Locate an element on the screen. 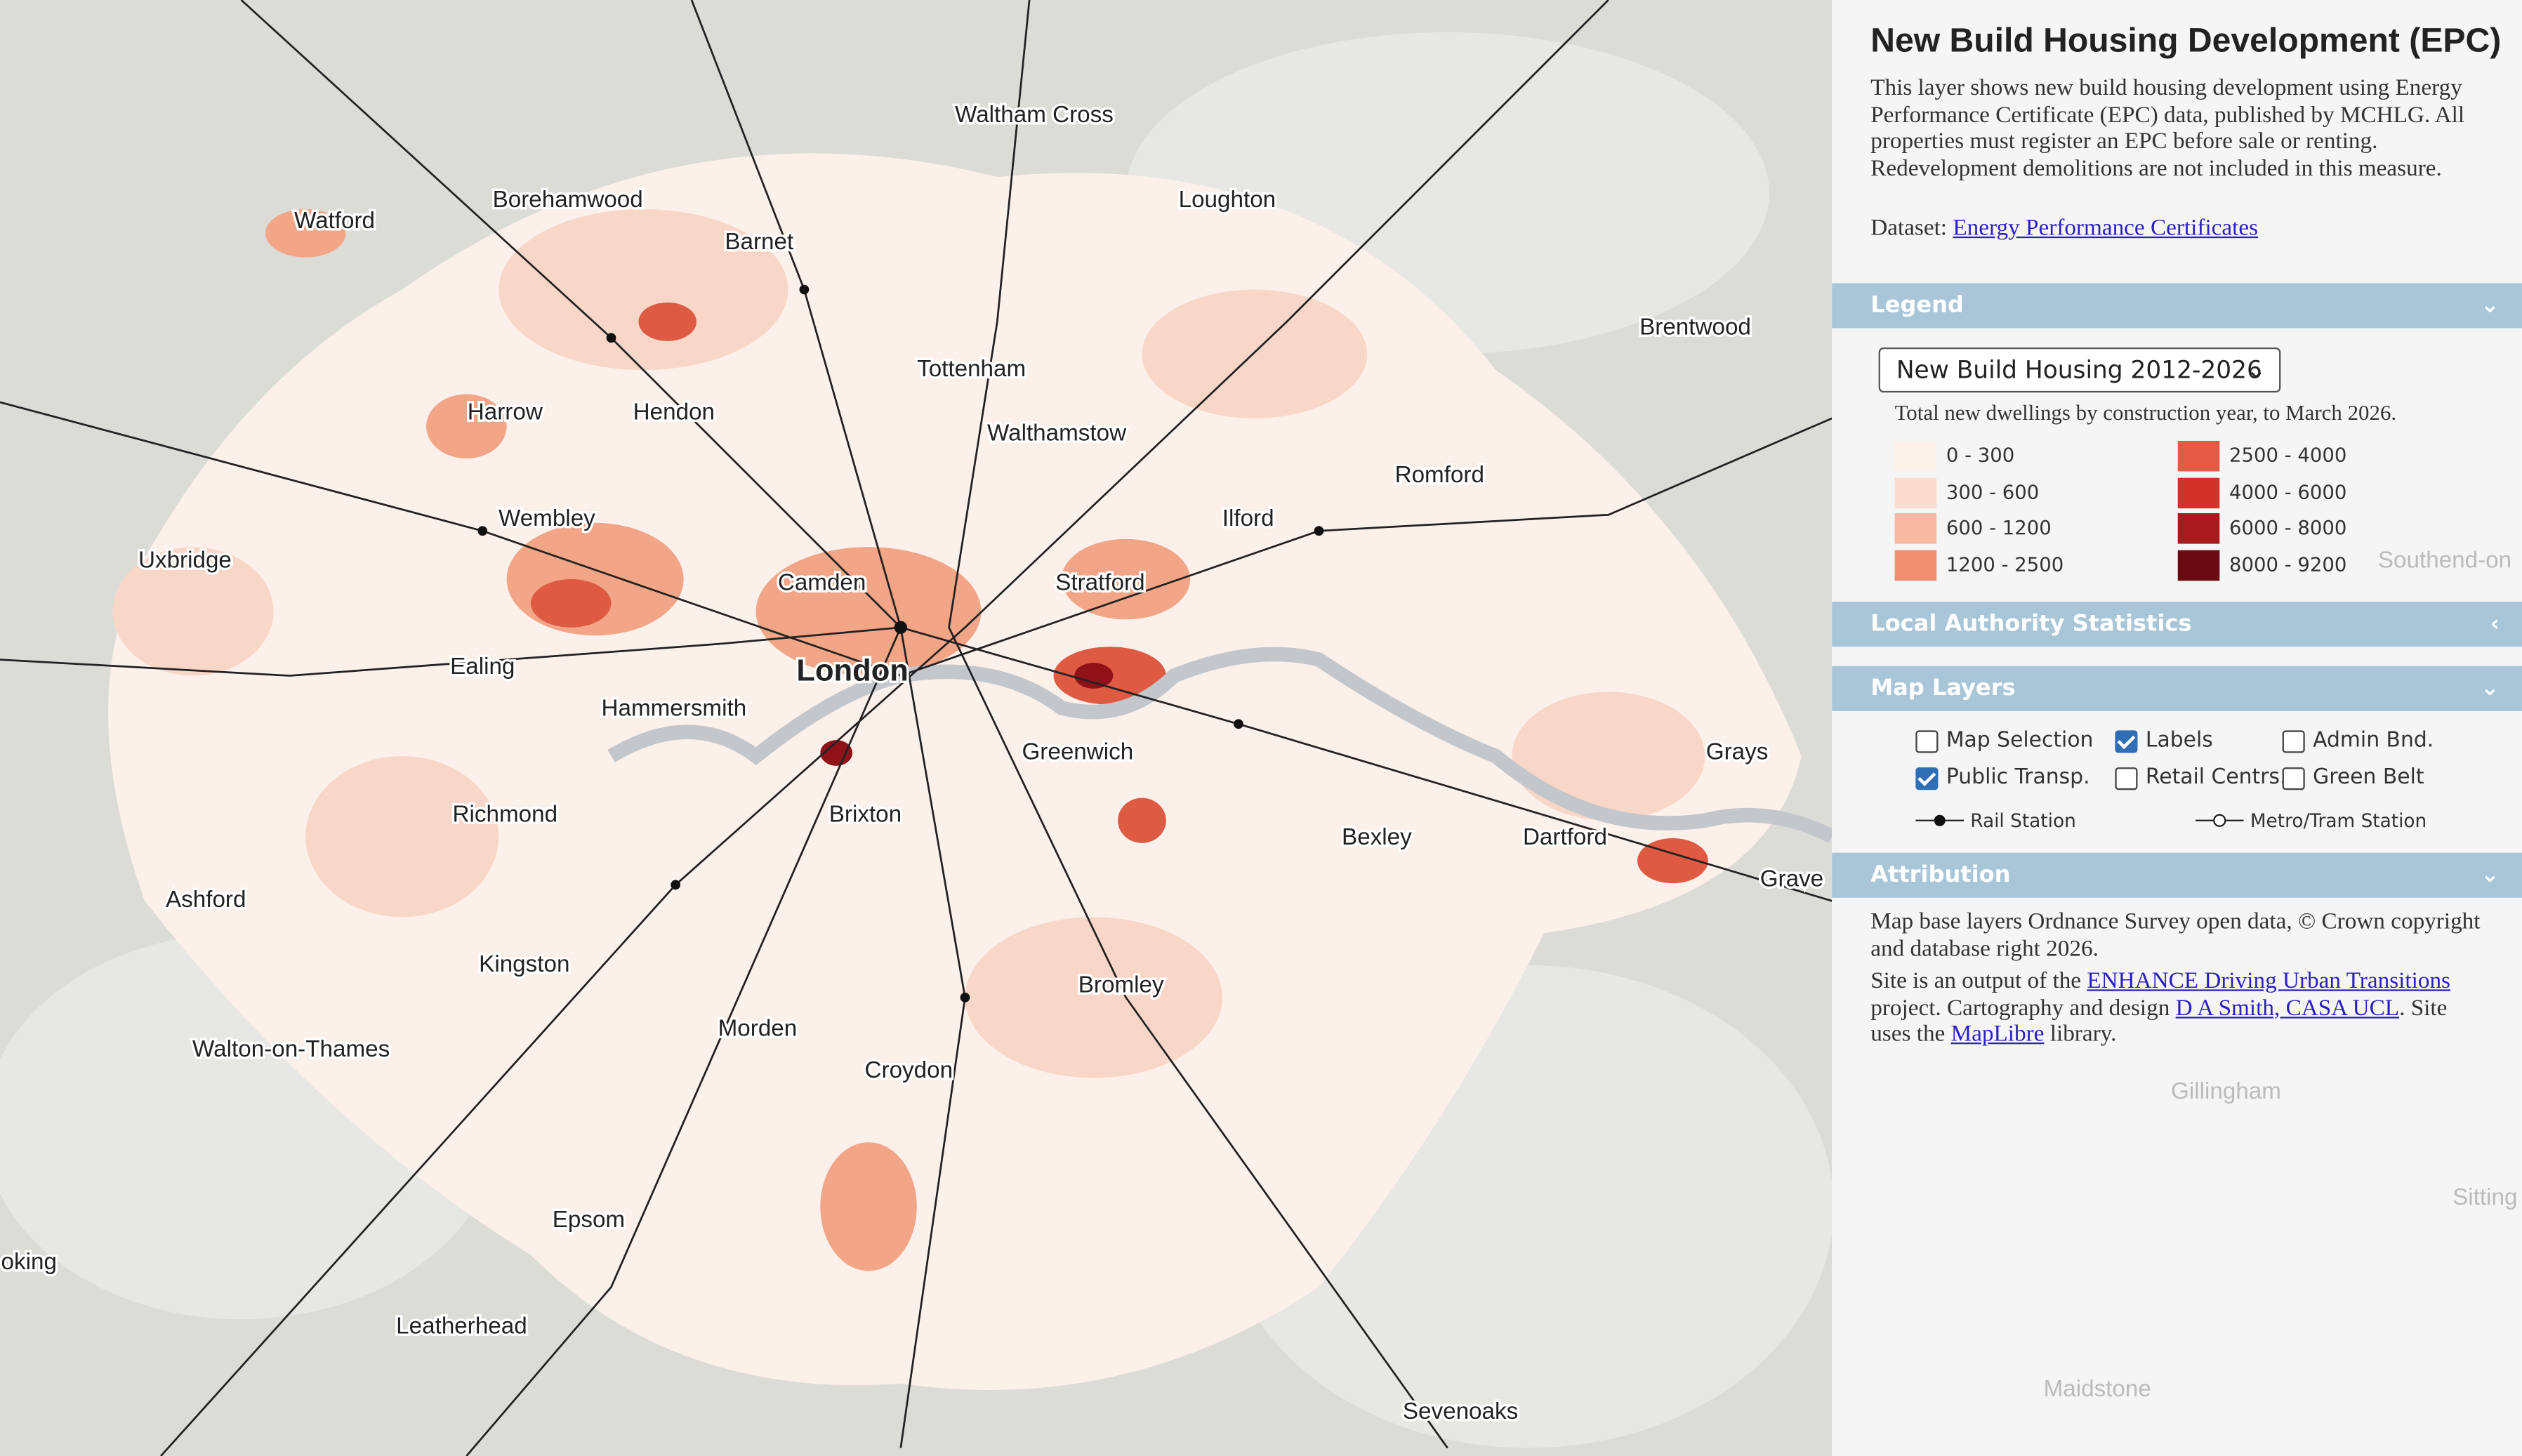 The height and width of the screenshot is (1456, 2522). checkbox-label: Admin Bnd. is located at coordinates (2373, 741).